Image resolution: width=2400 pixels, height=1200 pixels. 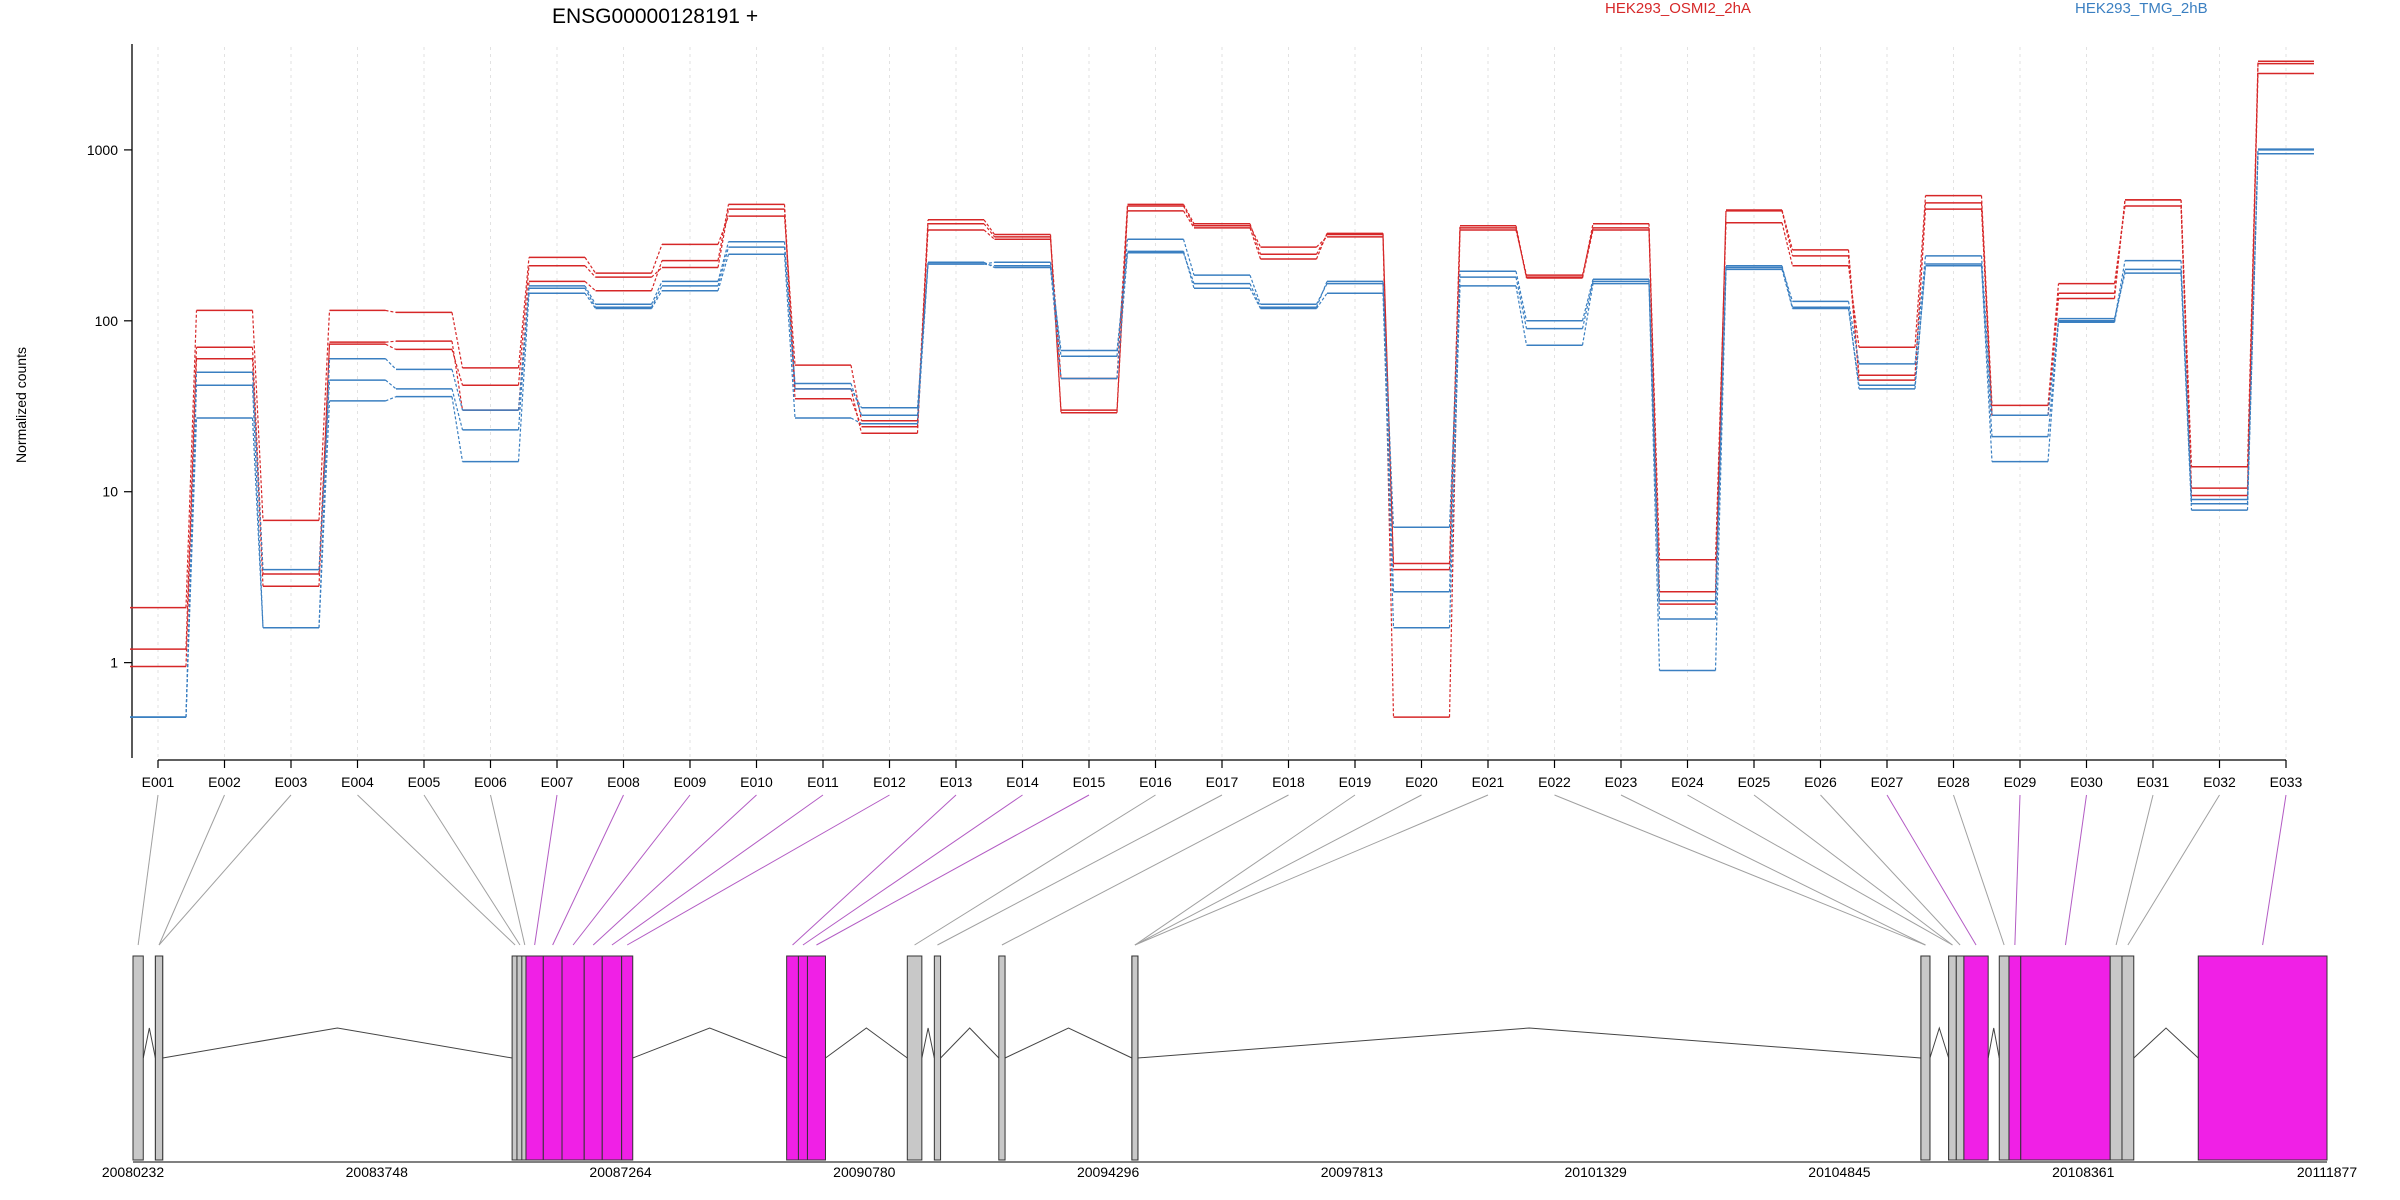 What do you see at coordinates (2017, 870) in the screenshot?
I see `connector-E029` at bounding box center [2017, 870].